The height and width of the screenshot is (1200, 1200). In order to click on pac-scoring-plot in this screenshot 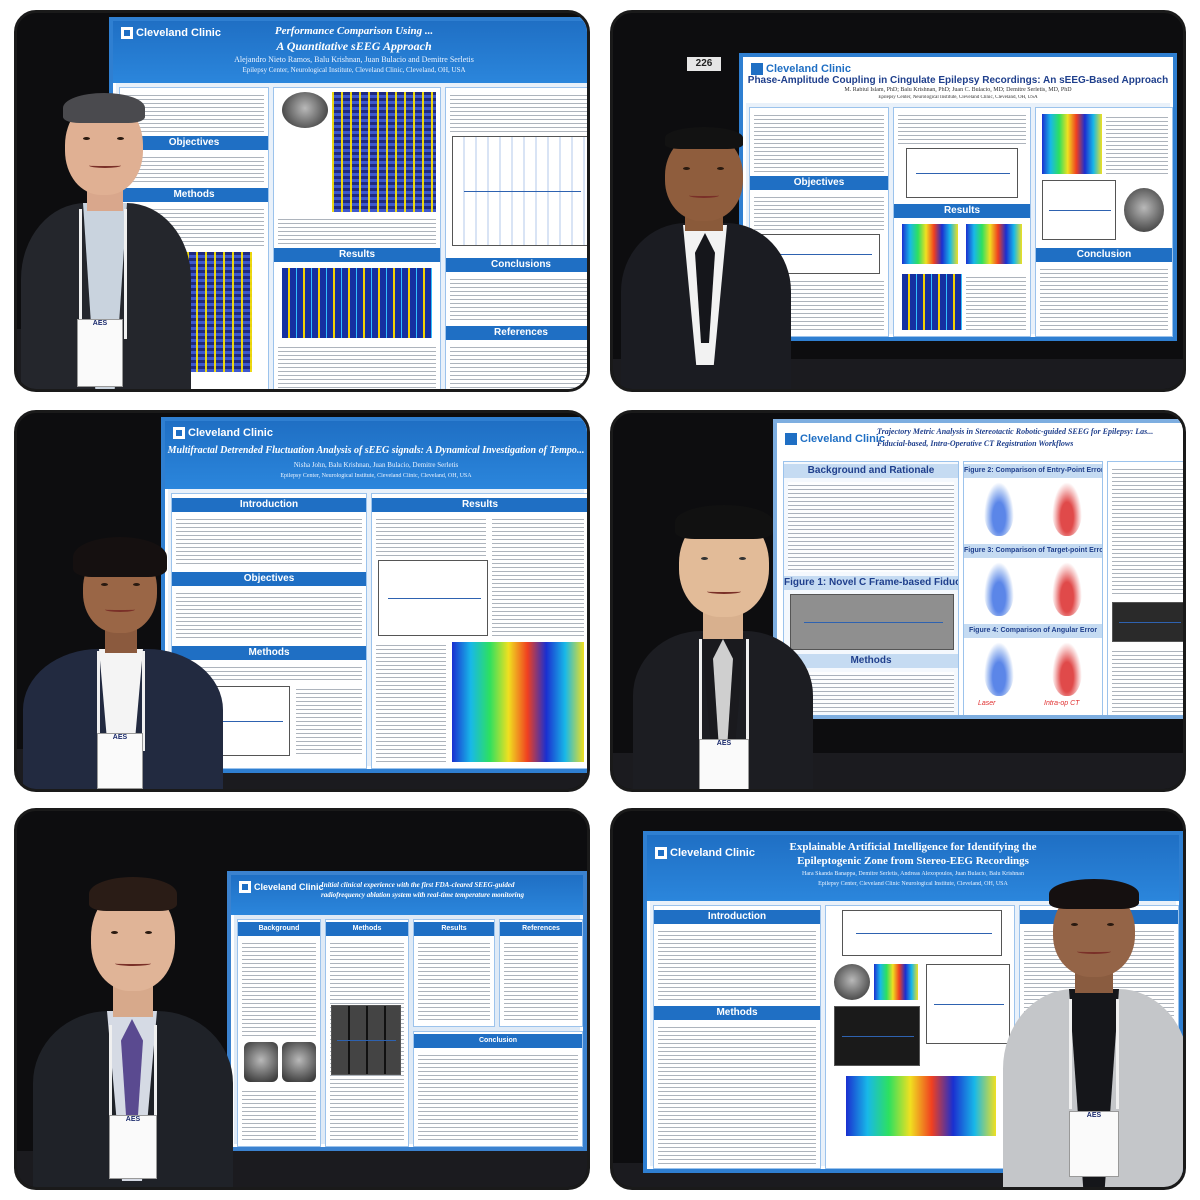, I will do `click(1079, 210)`.